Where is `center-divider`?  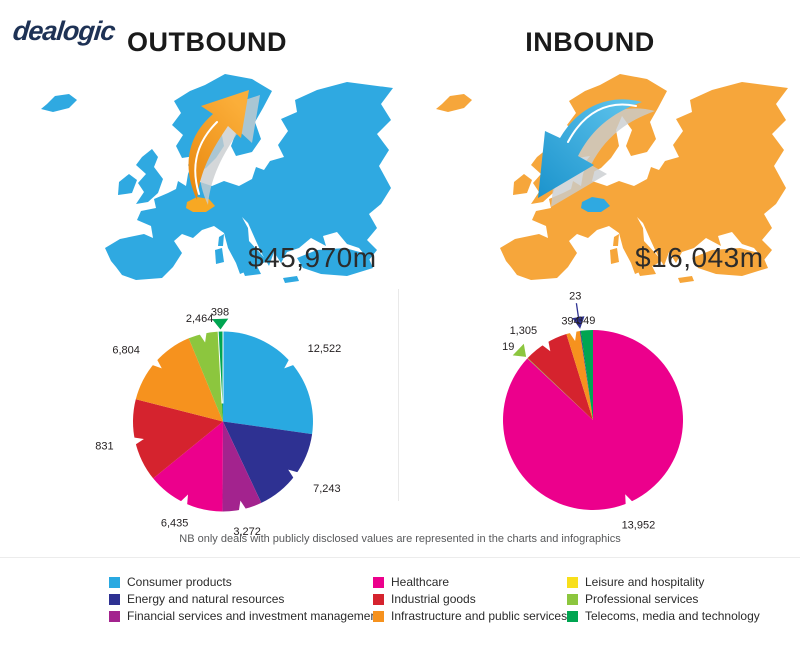
center-divider is located at coordinates (398, 395).